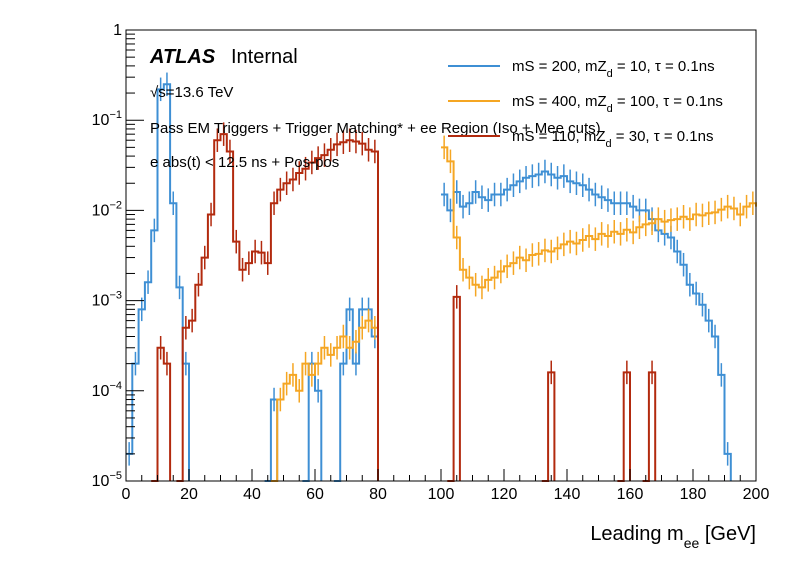 The width and height of the screenshot is (796, 572). What do you see at coordinates (441, 494) in the screenshot?
I see `x-tick-label: 100` at bounding box center [441, 494].